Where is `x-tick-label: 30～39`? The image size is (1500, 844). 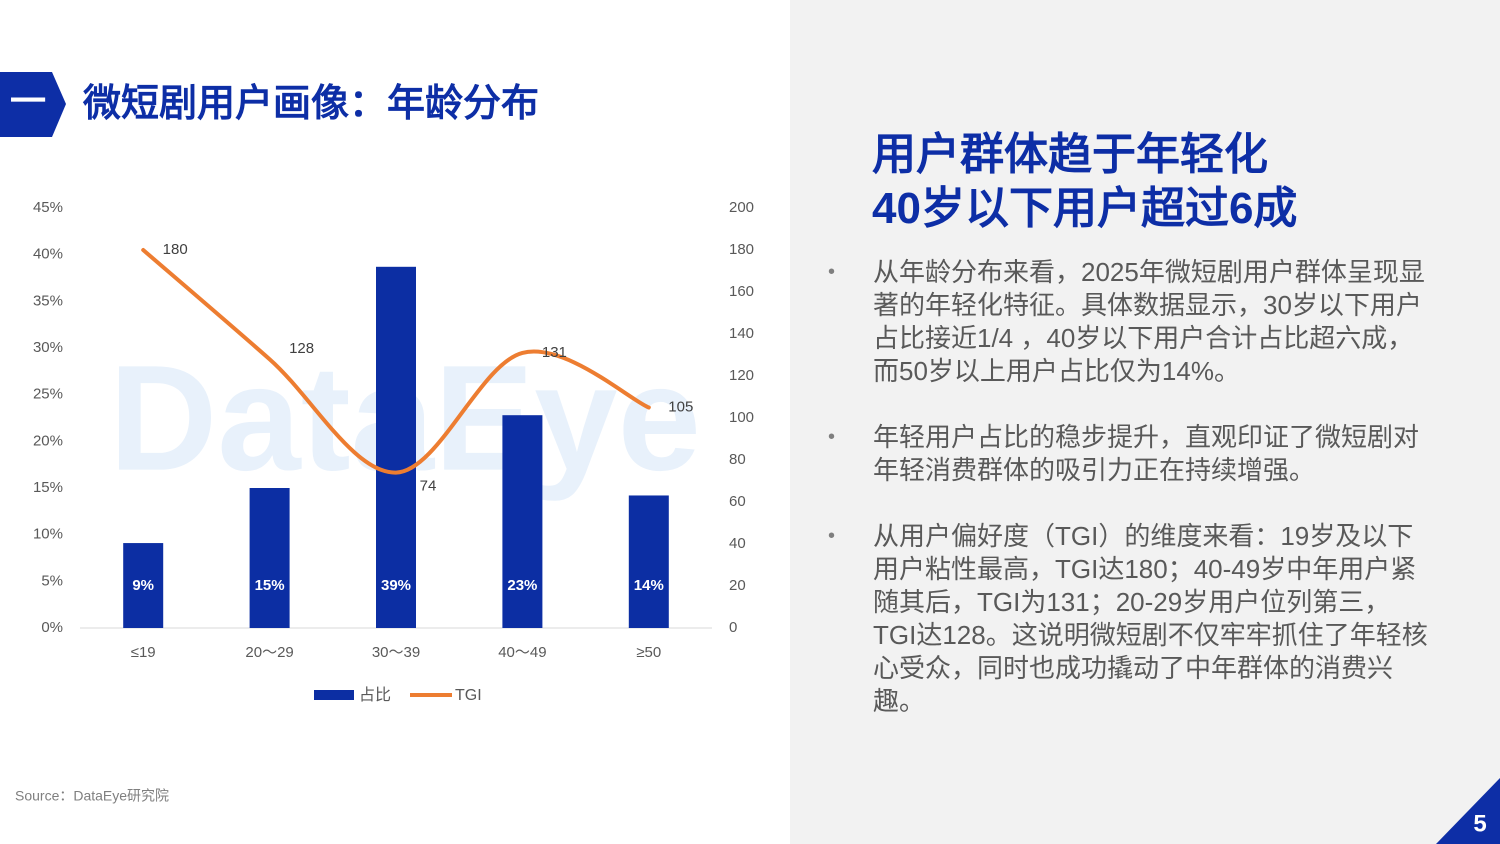 x-tick-label: 30～39 is located at coordinates (396, 652).